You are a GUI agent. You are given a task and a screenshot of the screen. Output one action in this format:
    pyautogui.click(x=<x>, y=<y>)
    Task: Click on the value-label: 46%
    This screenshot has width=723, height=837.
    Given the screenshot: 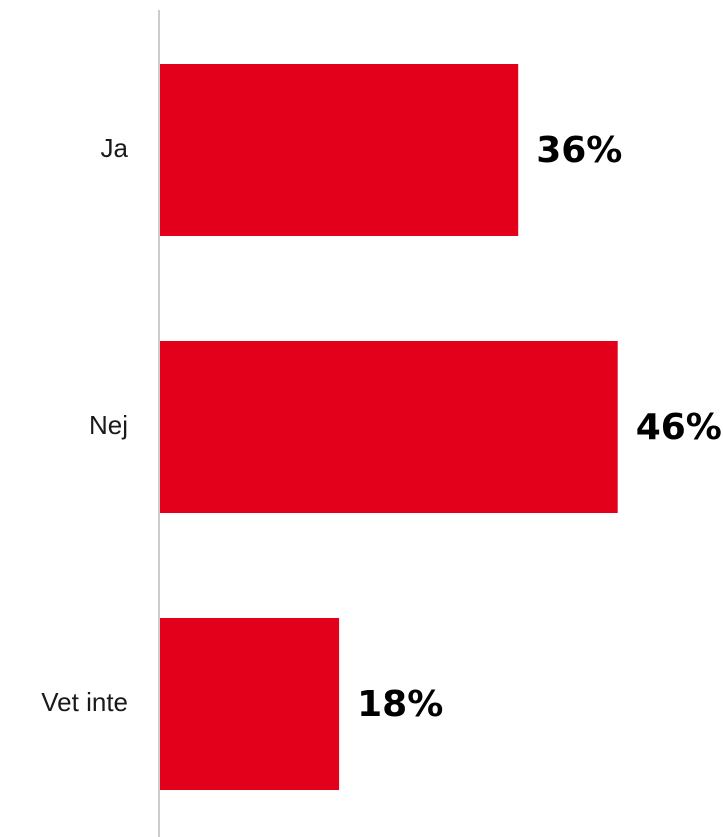 What is the action you would take?
    pyautogui.click(x=679, y=427)
    